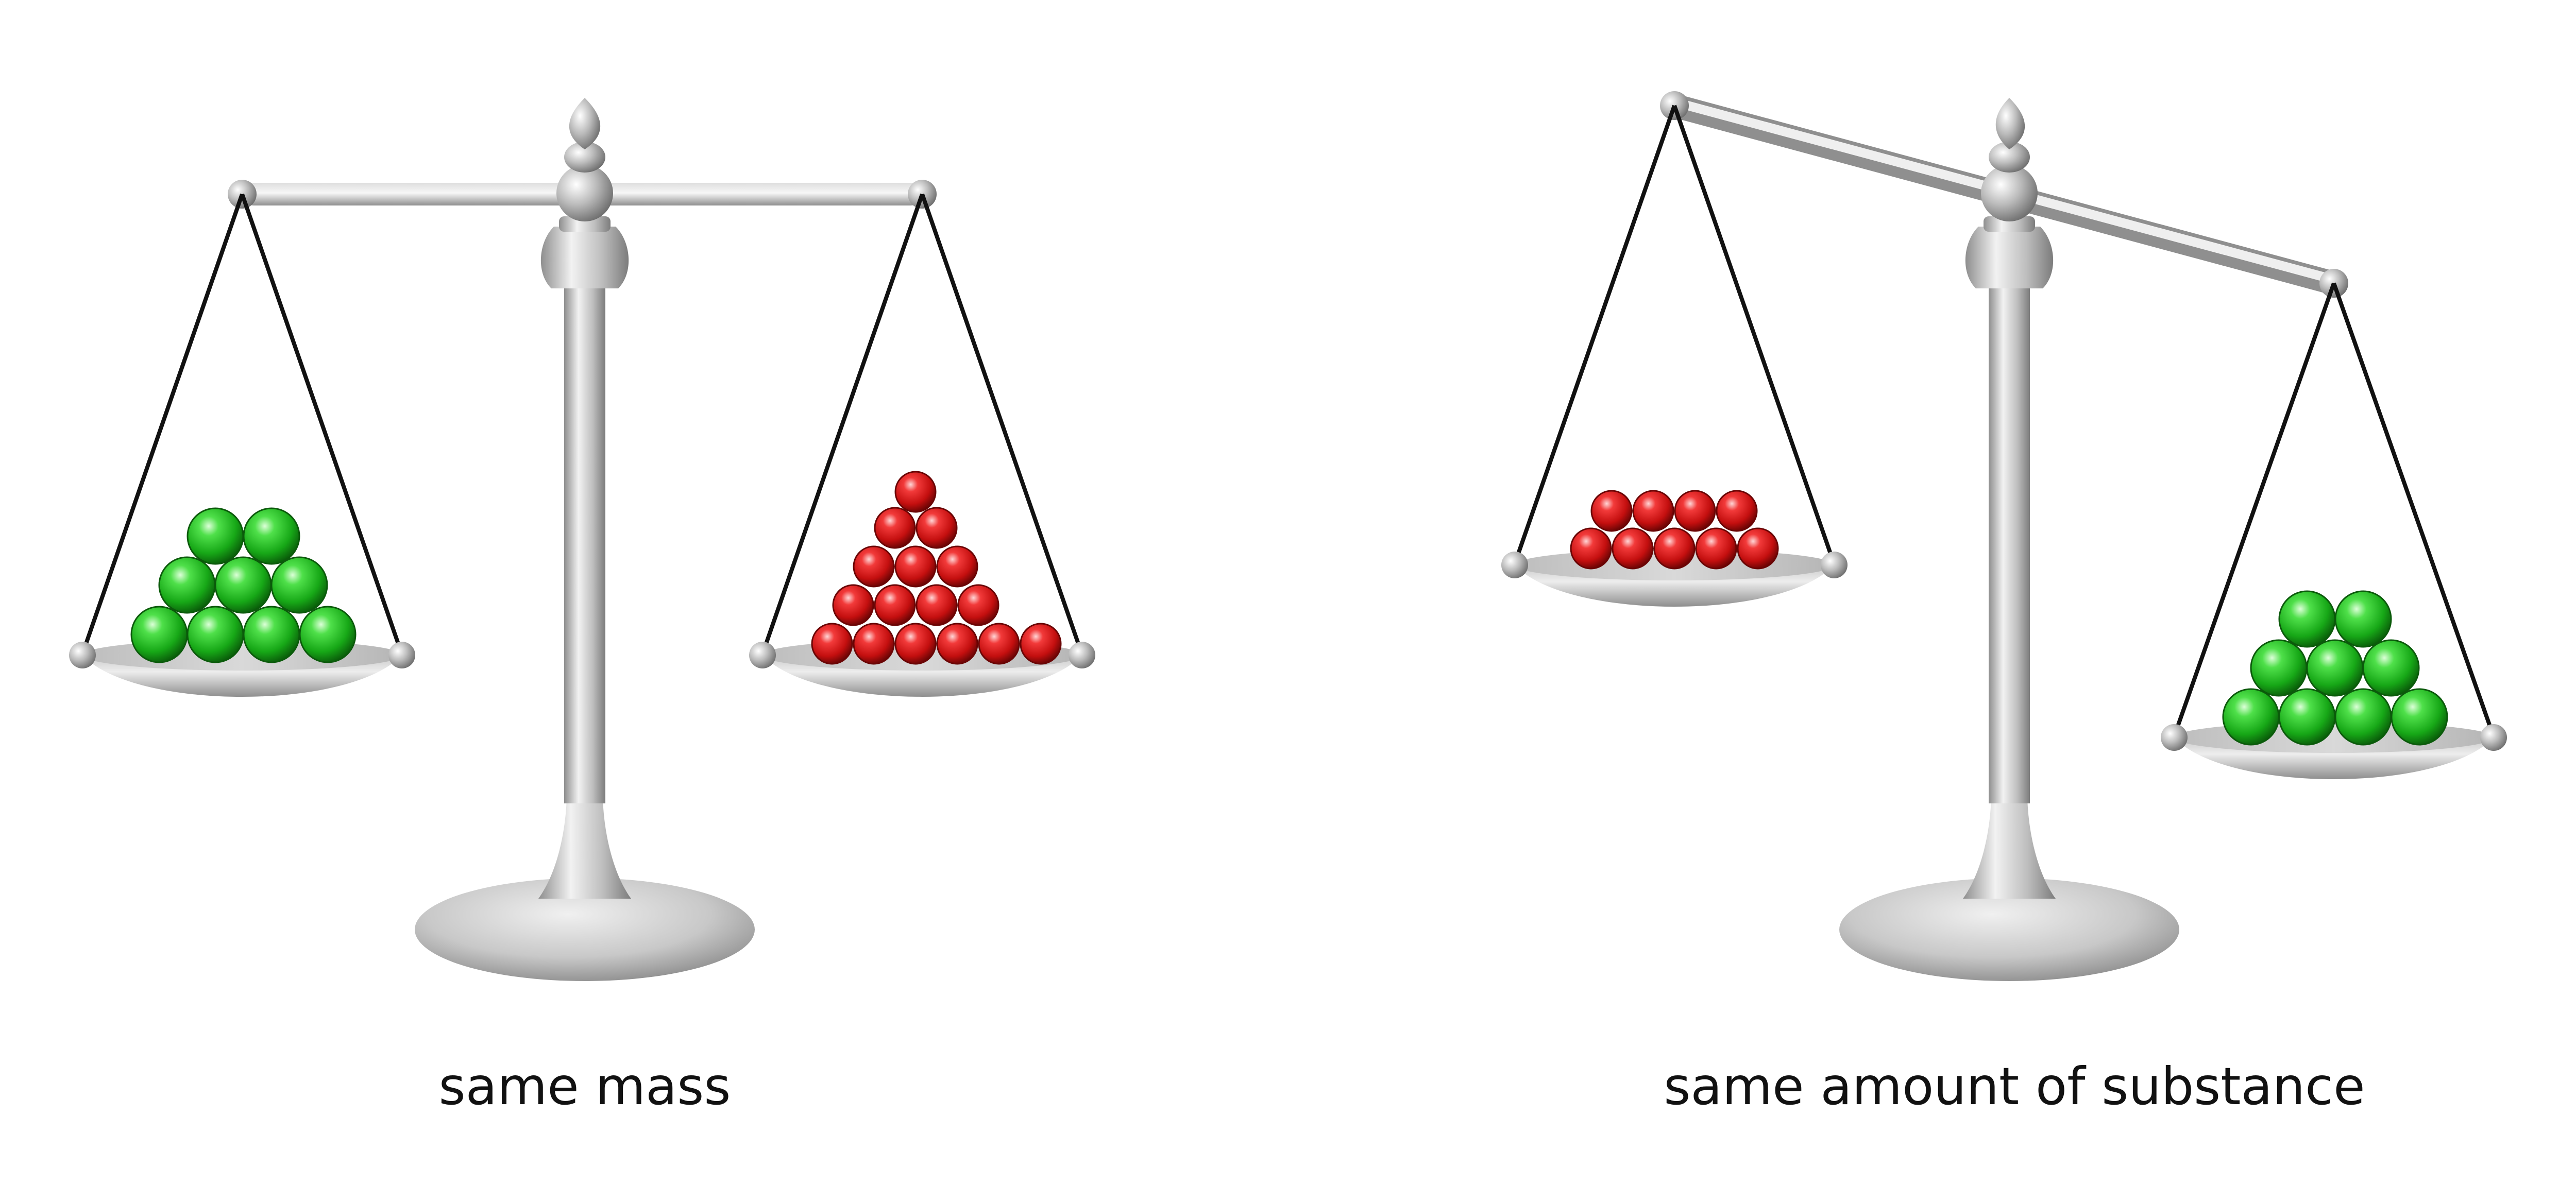 This screenshot has width=2576, height=1185. Describe the element at coordinates (584, 545) in the screenshot. I see `scale-left-pole` at that location.